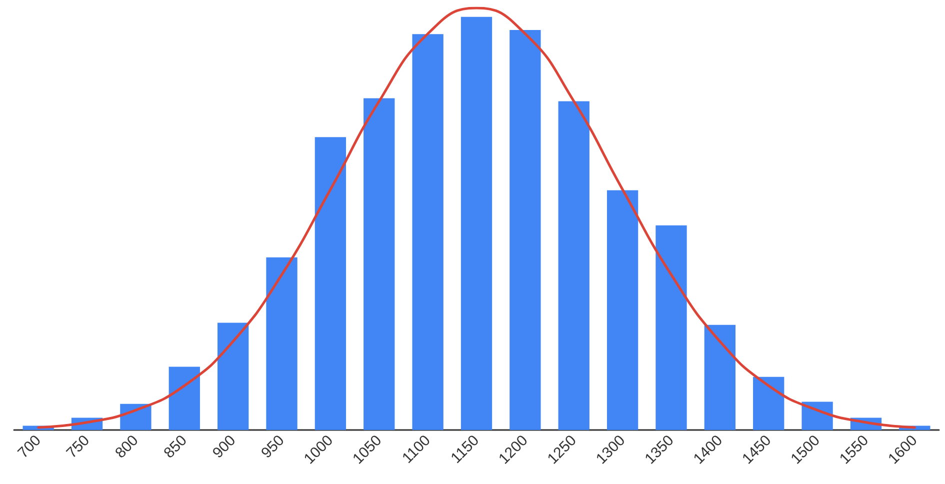  What do you see at coordinates (224, 447) in the screenshot?
I see `x-tick-label: 900` at bounding box center [224, 447].